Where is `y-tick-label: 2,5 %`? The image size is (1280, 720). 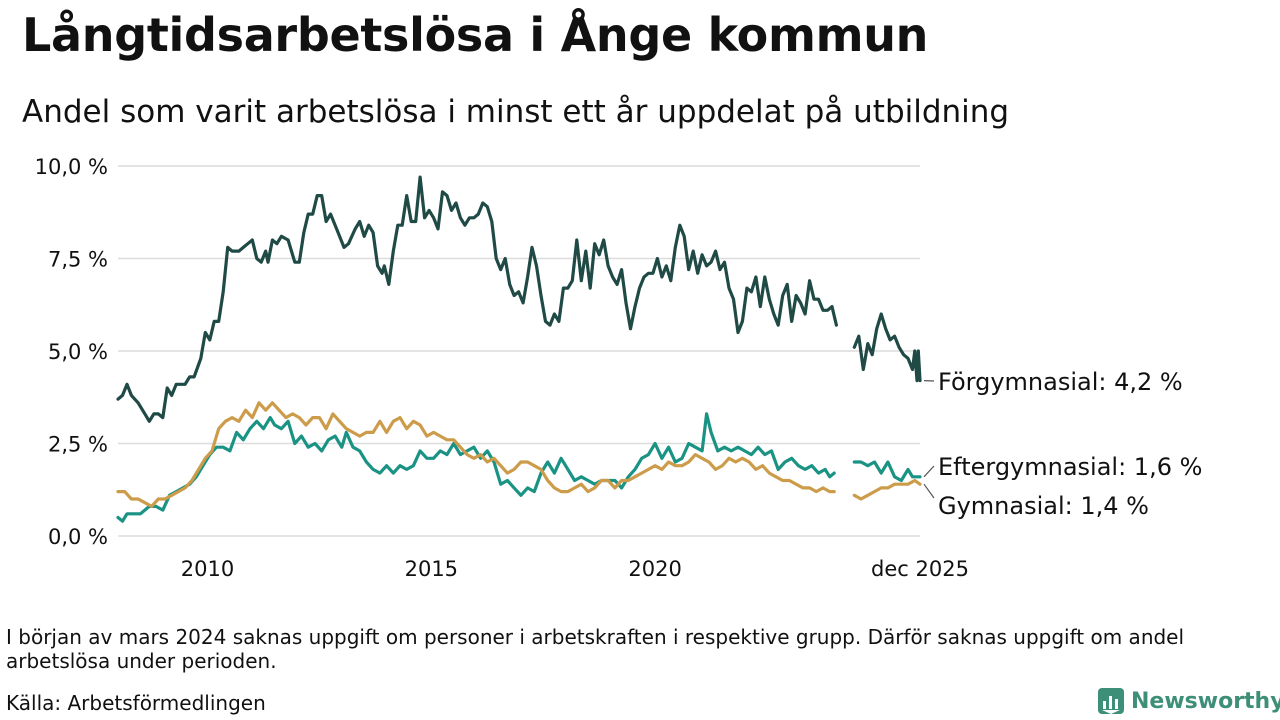
y-tick-label: 2,5 % is located at coordinates (78, 445).